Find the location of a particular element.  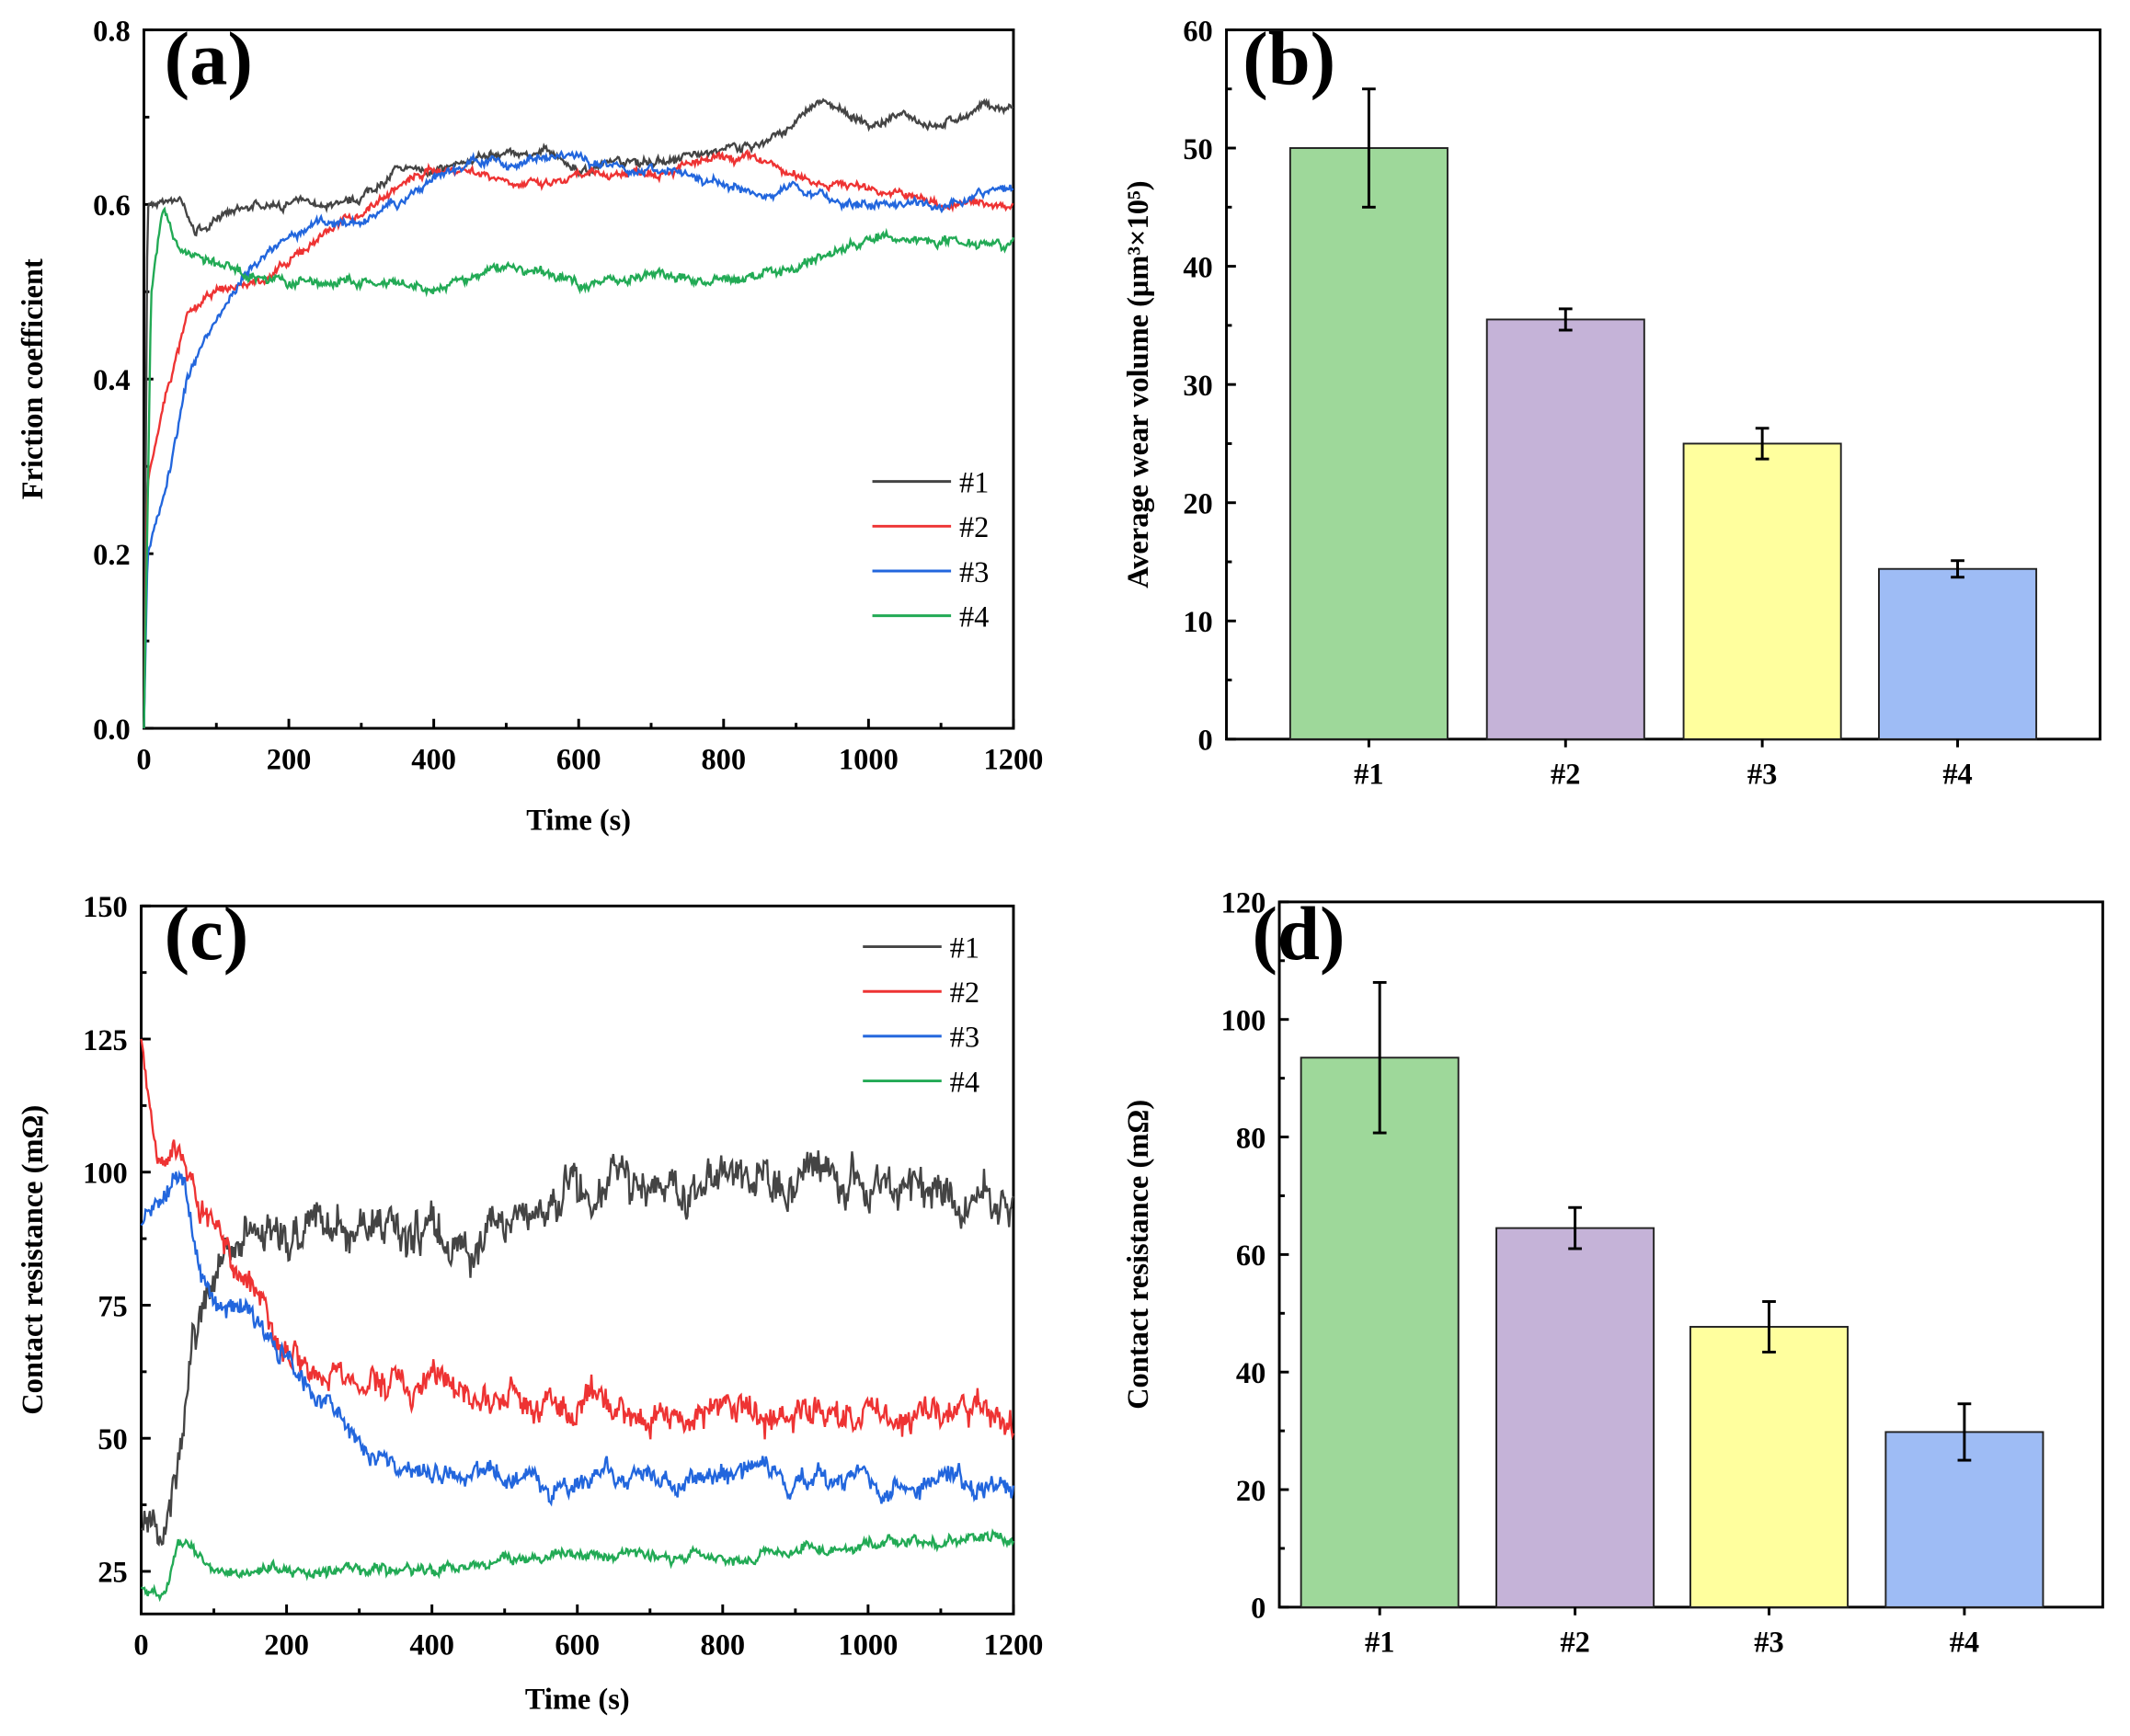

y-tick-label: 80 is located at coordinates (1251, 1138).